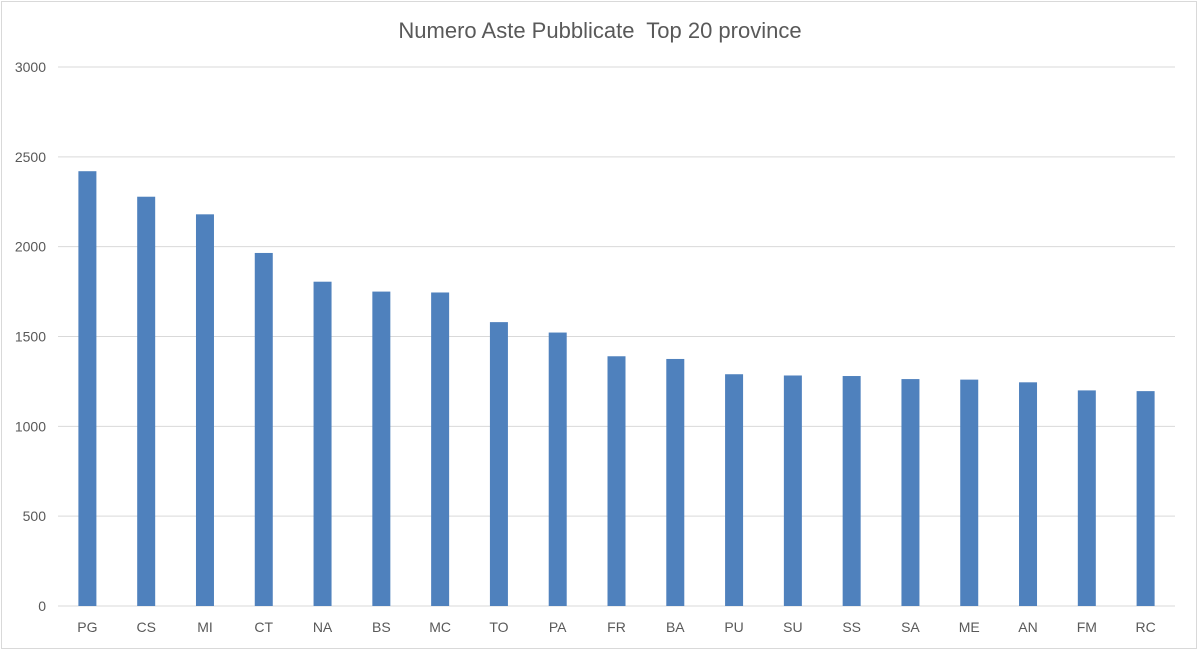  What do you see at coordinates (42, 606) in the screenshot?
I see `y-tick-label: 0` at bounding box center [42, 606].